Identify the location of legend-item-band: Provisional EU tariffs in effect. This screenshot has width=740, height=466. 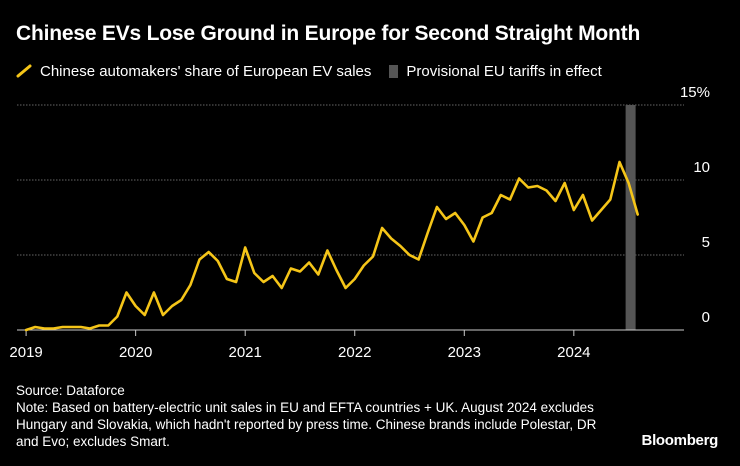
(495, 71).